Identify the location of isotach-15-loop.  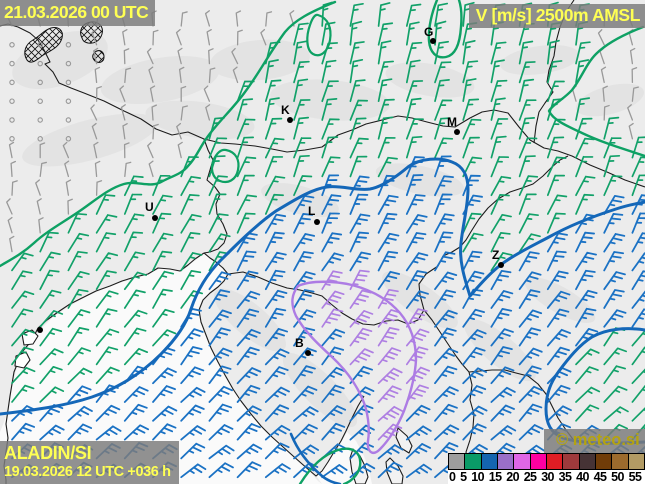
(354, 367).